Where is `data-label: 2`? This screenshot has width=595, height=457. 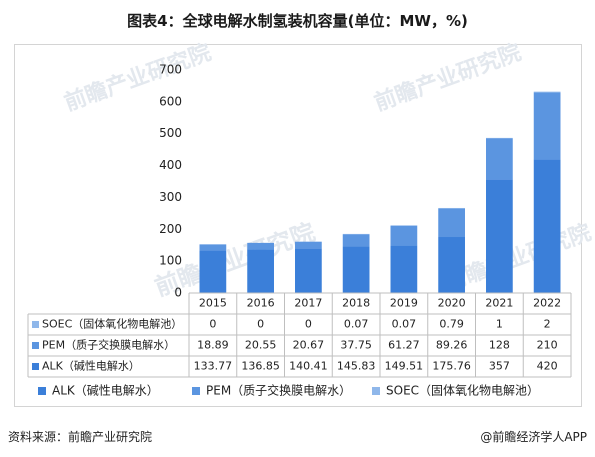
data-label: 2 is located at coordinates (547, 324).